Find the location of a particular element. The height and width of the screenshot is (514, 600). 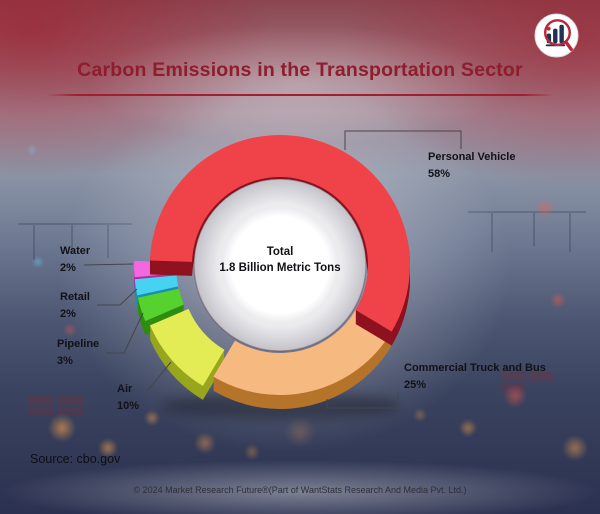

title-underline is located at coordinates (300, 95).